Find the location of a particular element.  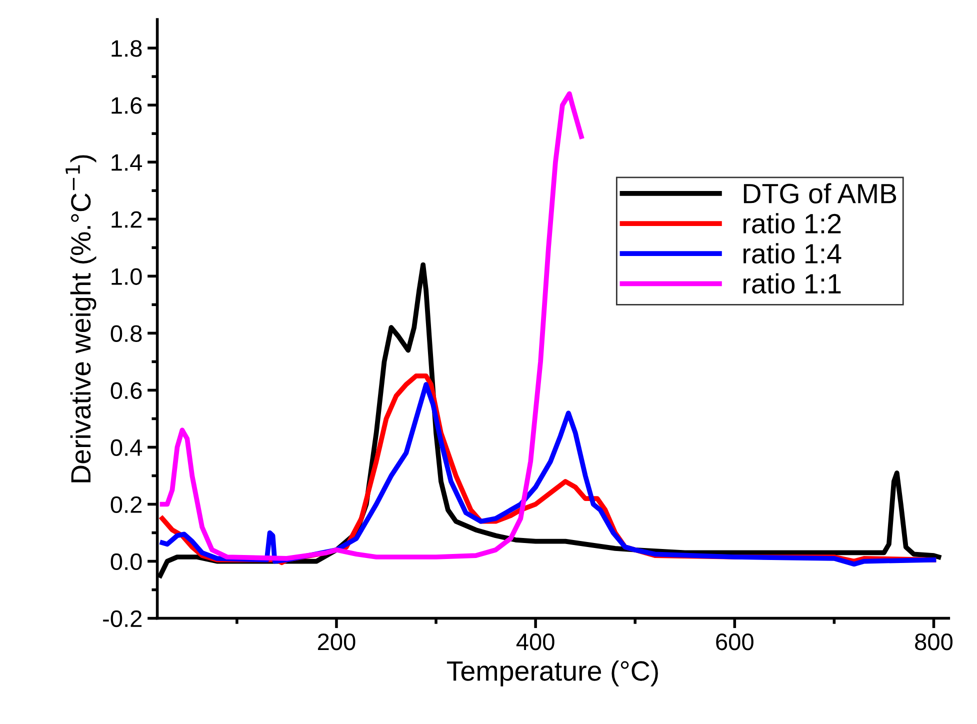

y-tick-label: 1.0 is located at coordinates (127, 276).